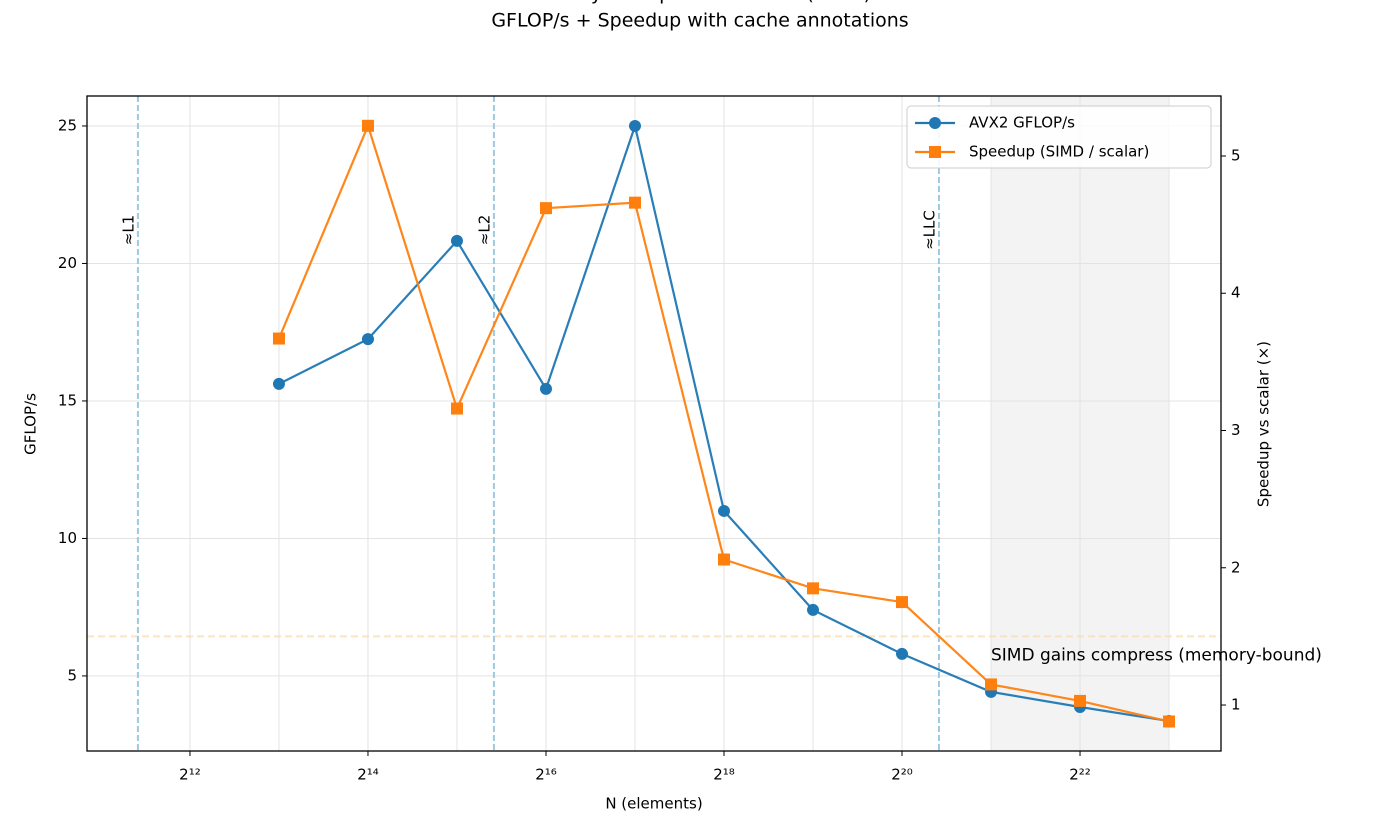 This screenshot has height=840, width=1400. I want to click on legend-label: AVX2 GFLOP/s, so click(1022, 123).